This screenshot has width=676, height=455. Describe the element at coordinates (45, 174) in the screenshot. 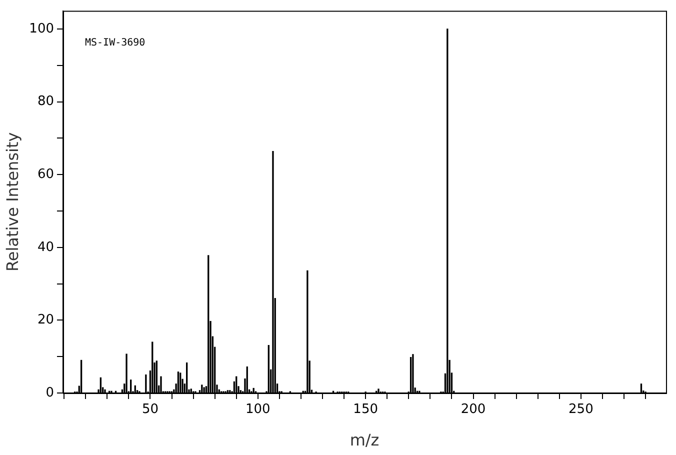

I see `y-tick-label: 60` at that location.